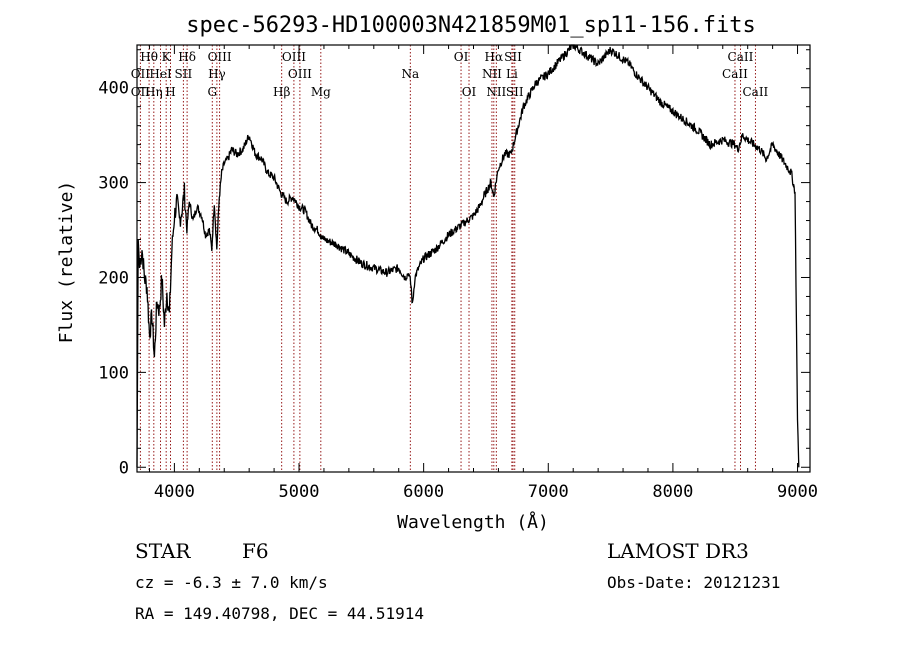 This screenshot has width=900, height=649. What do you see at coordinates (160, 74) in the screenshot?
I see `line-label: HeI` at bounding box center [160, 74].